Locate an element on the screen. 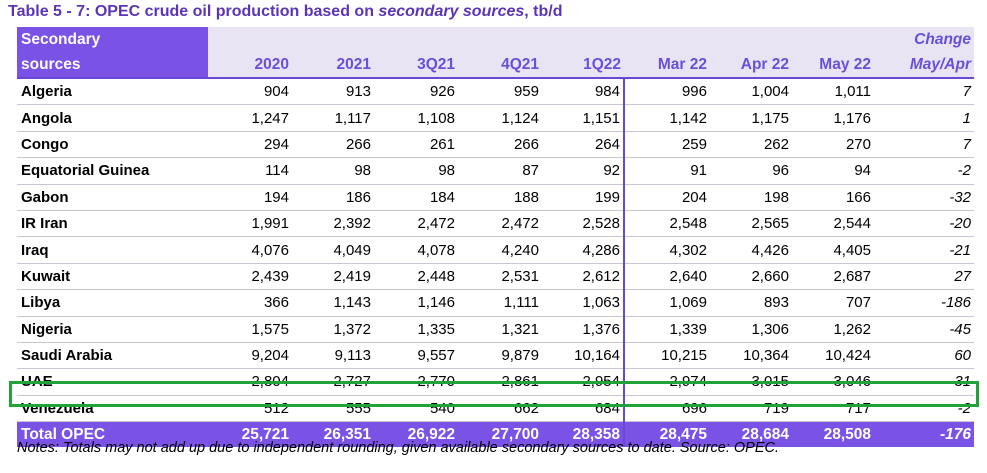 This screenshot has width=987, height=473. cell-value: 184 is located at coordinates (416, 197).